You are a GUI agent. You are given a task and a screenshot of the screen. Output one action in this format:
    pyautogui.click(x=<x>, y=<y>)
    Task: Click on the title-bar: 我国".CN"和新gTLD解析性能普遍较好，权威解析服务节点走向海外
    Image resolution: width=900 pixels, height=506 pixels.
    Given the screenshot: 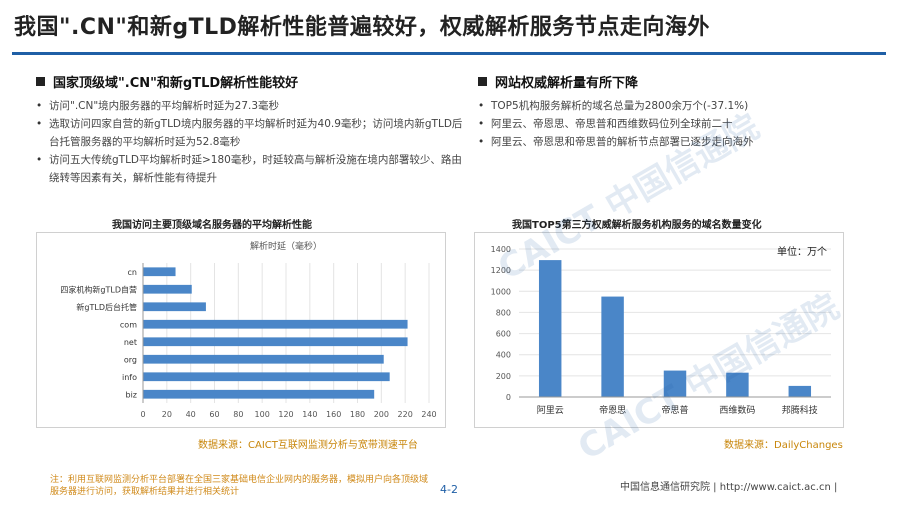 What is the action you would take?
    pyautogui.click(x=450, y=28)
    